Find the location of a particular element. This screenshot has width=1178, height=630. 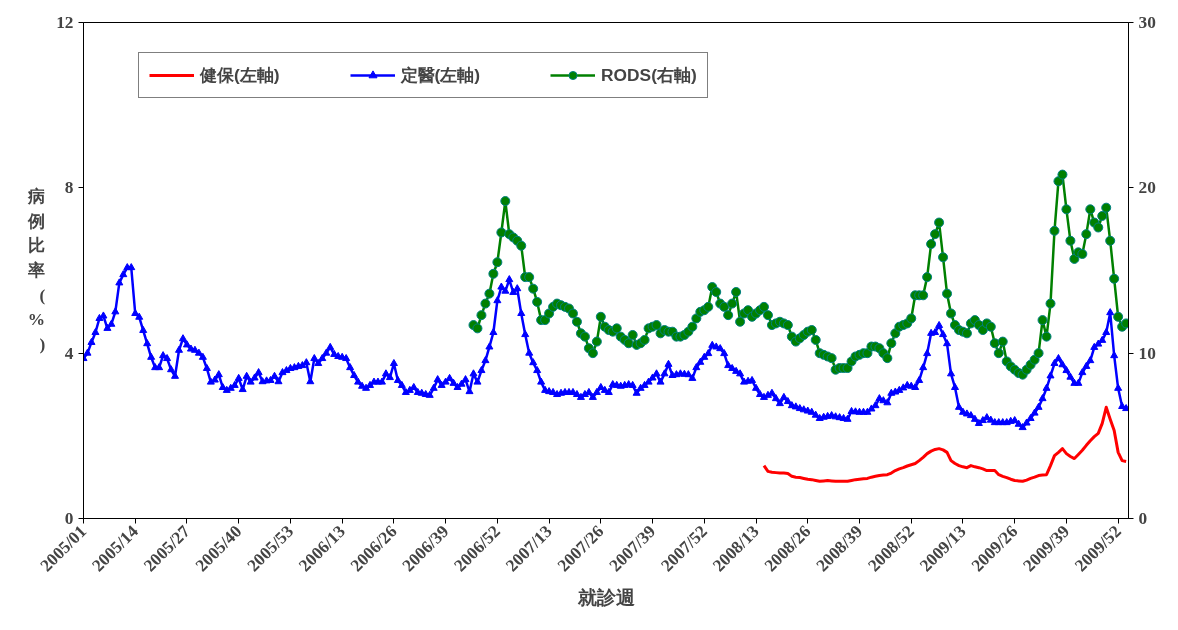

x-axis-title: 就診週 is located at coordinates (605, 598).